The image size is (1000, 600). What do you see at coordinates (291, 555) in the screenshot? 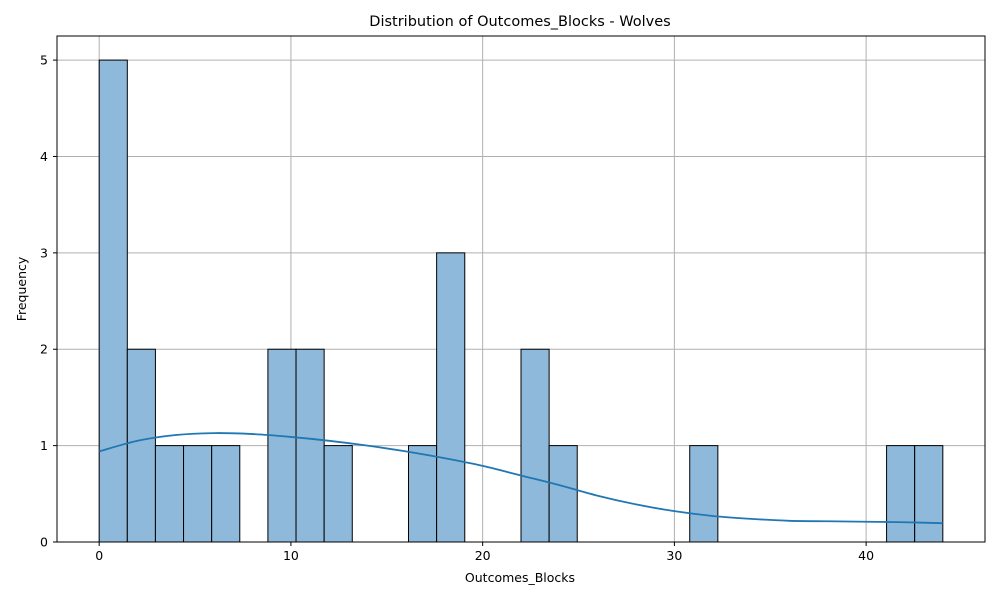
I see `x-tick-label: 10` at bounding box center [291, 555].